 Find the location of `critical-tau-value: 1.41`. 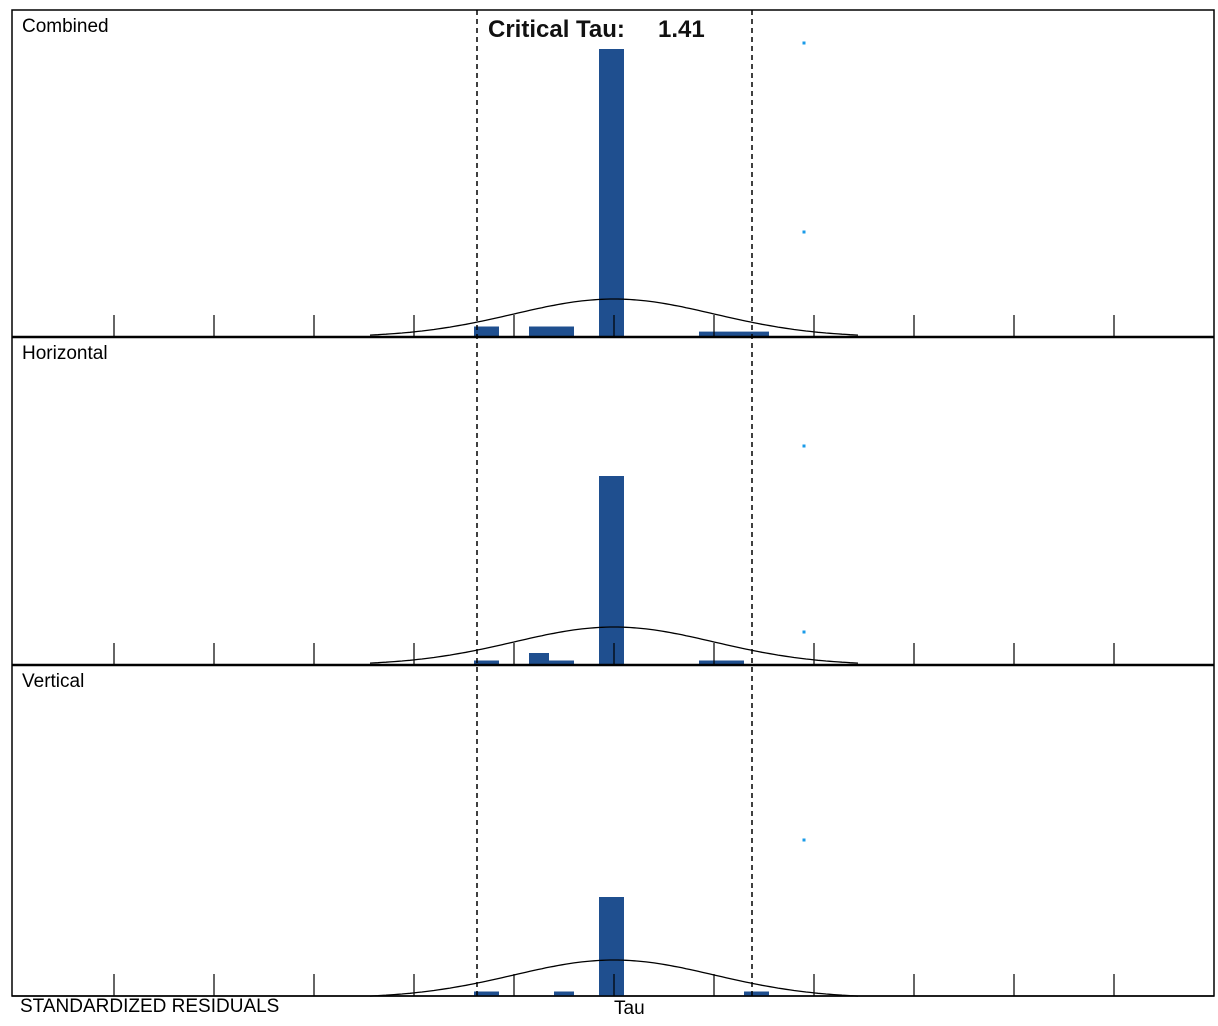

critical-tau-value: 1.41 is located at coordinates (681, 29).